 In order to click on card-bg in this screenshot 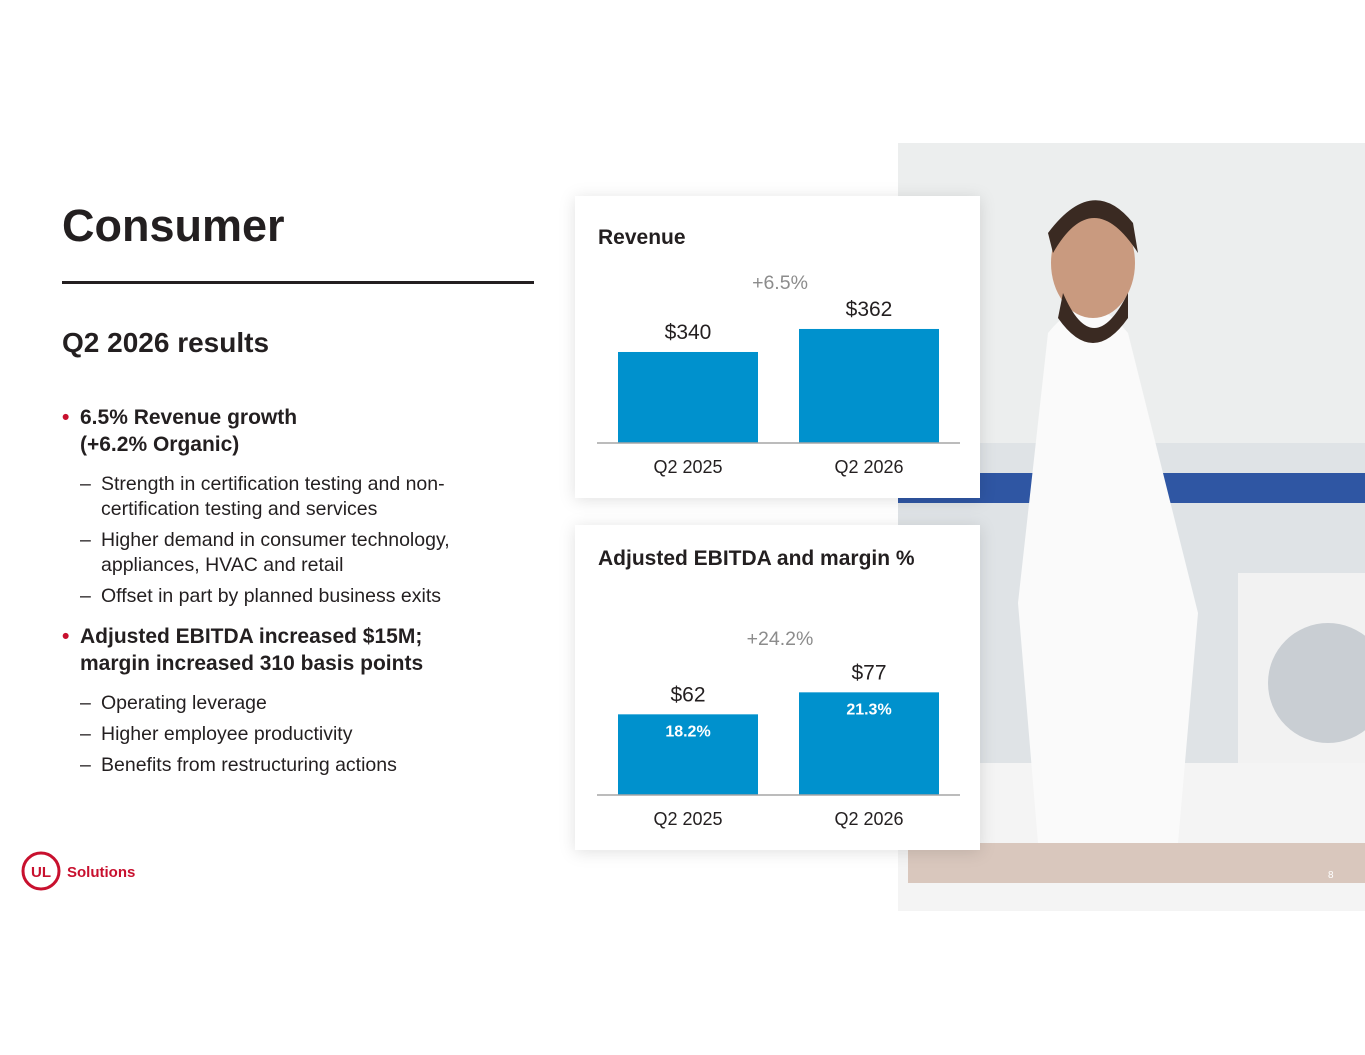, I will do `click(777, 687)`.